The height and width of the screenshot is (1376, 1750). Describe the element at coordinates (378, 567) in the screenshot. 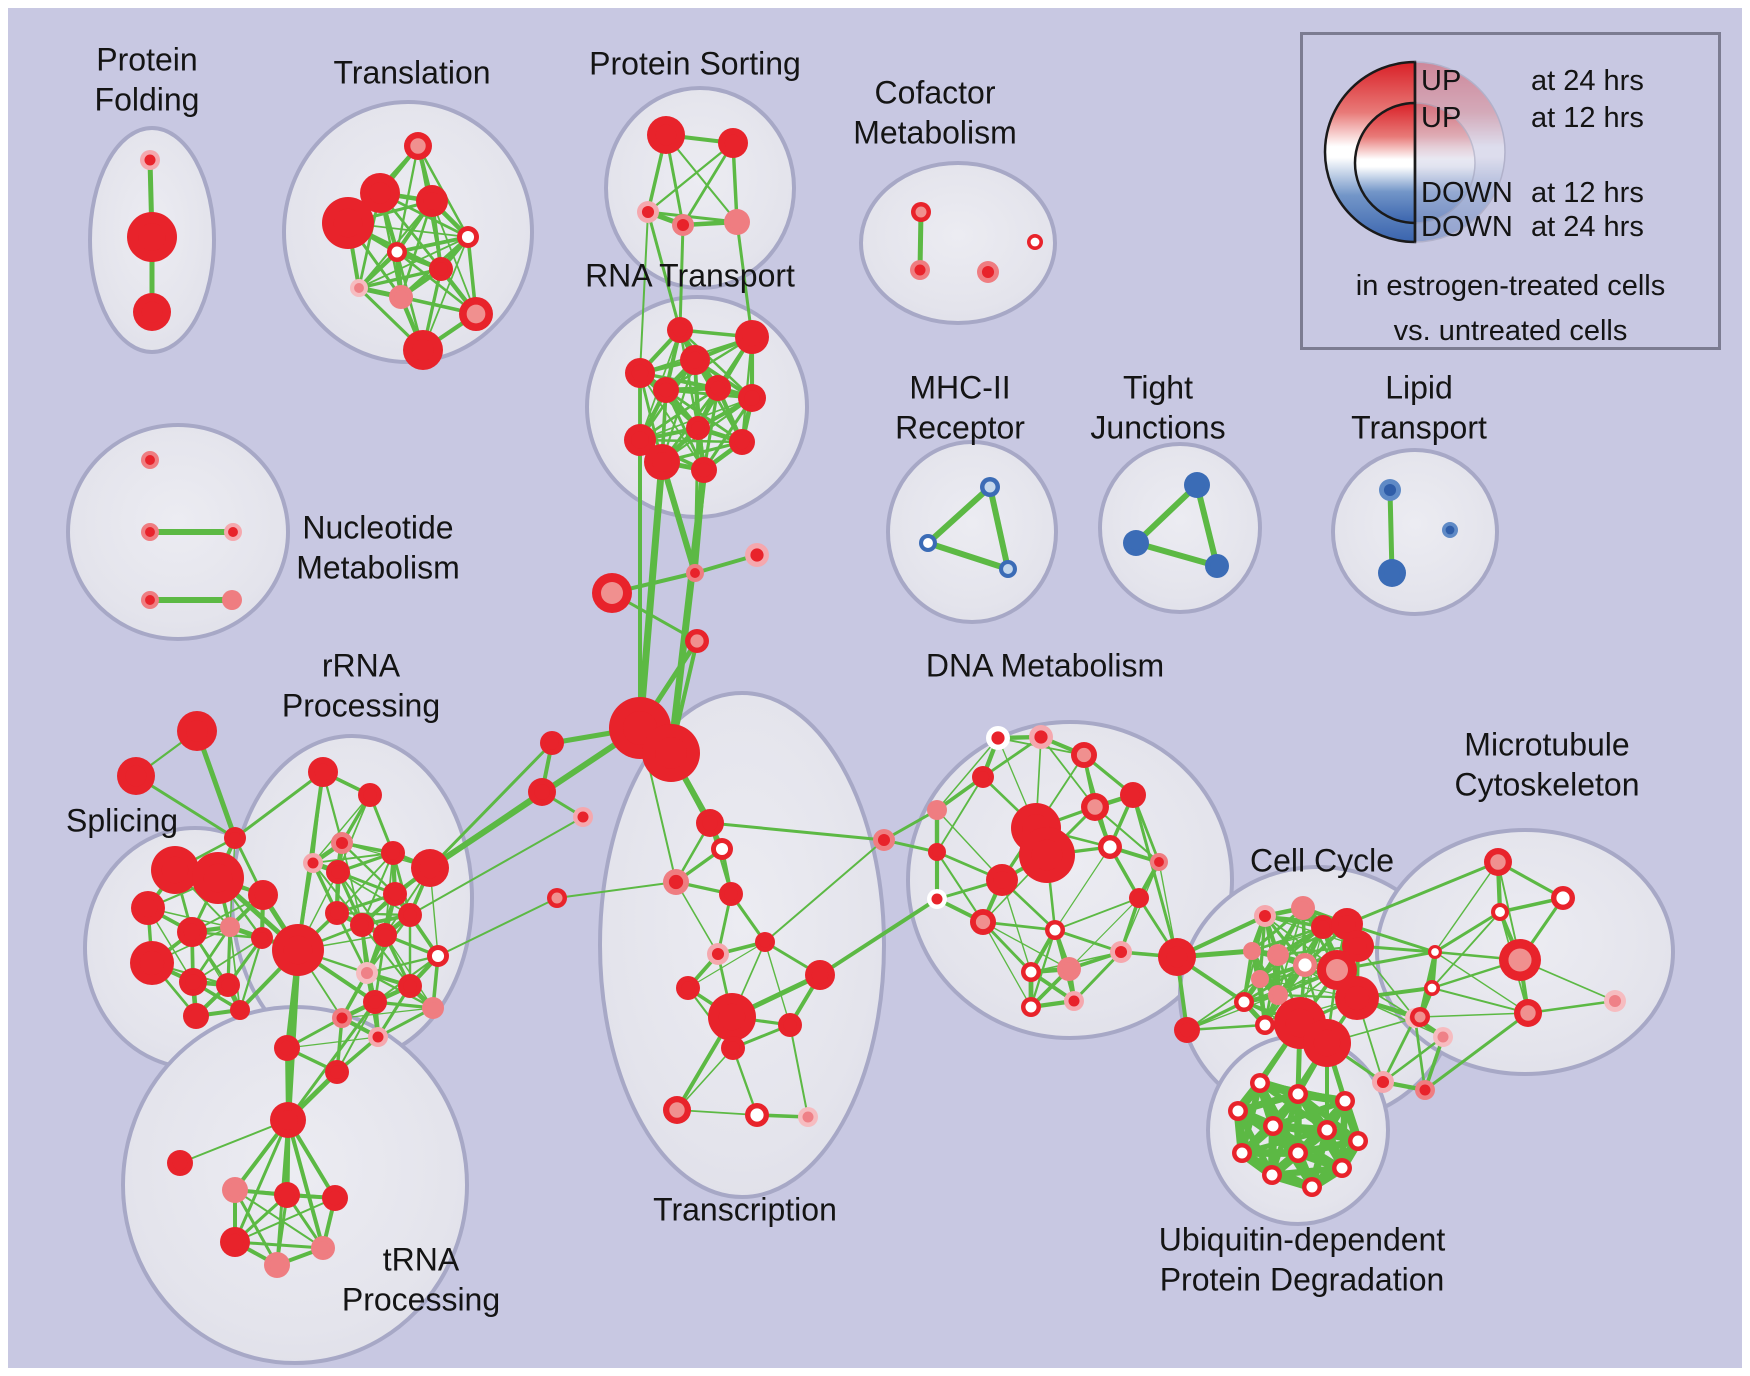

I see `nm-cluster-label: Metabolism` at that location.